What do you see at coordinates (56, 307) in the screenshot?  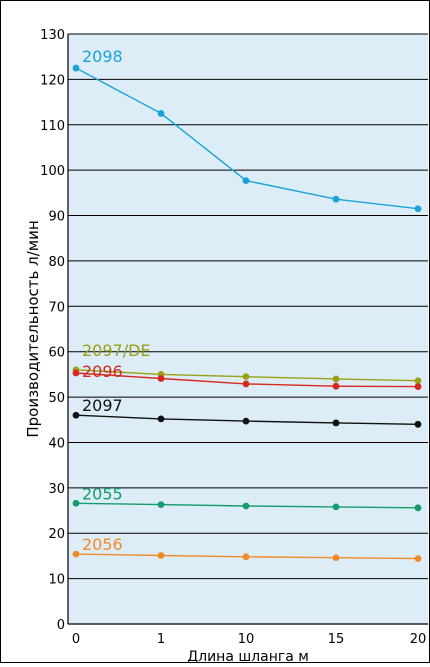 I see `y-tick-label: 70` at bounding box center [56, 307].